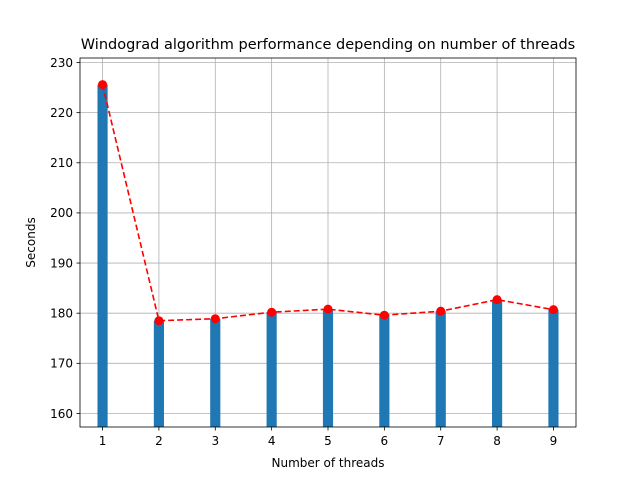  Describe the element at coordinates (65, 238) in the screenshot. I see `y-axis-ticks: 160 170 180 190 200 210 220 230` at that location.